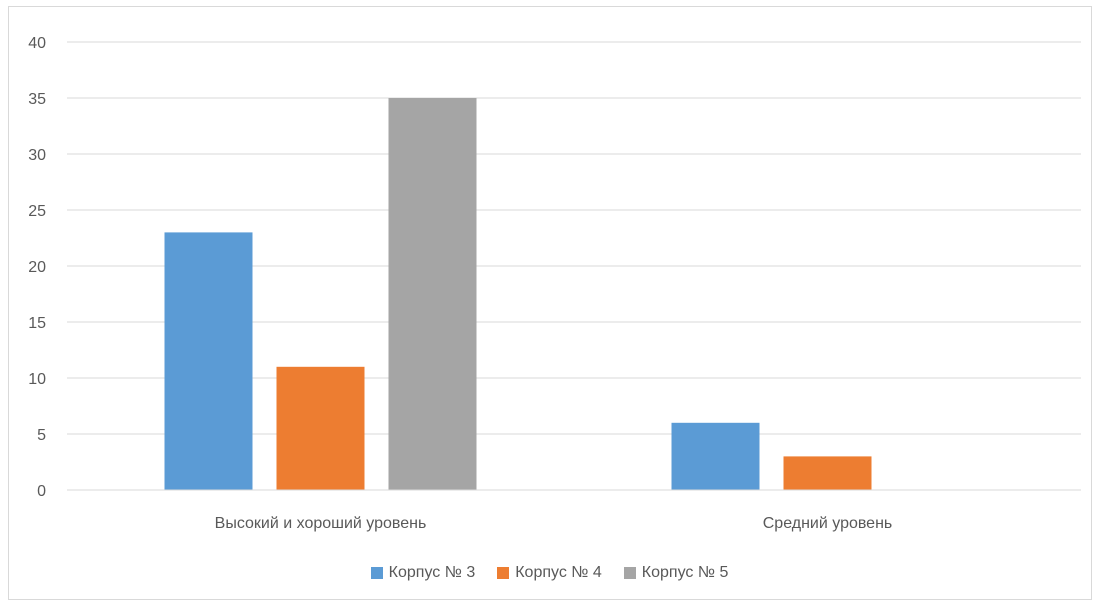  I want to click on legend: Корпус № 3 Корпус № 4 Корпус № 5, so click(549, 573).